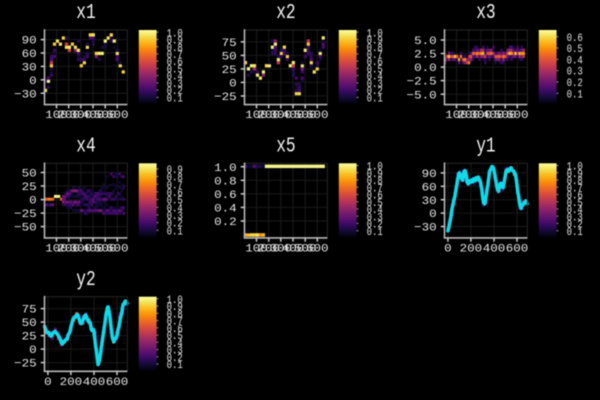 This screenshot has width=600, height=400. I want to click on svg-text: x4, so click(85, 145).